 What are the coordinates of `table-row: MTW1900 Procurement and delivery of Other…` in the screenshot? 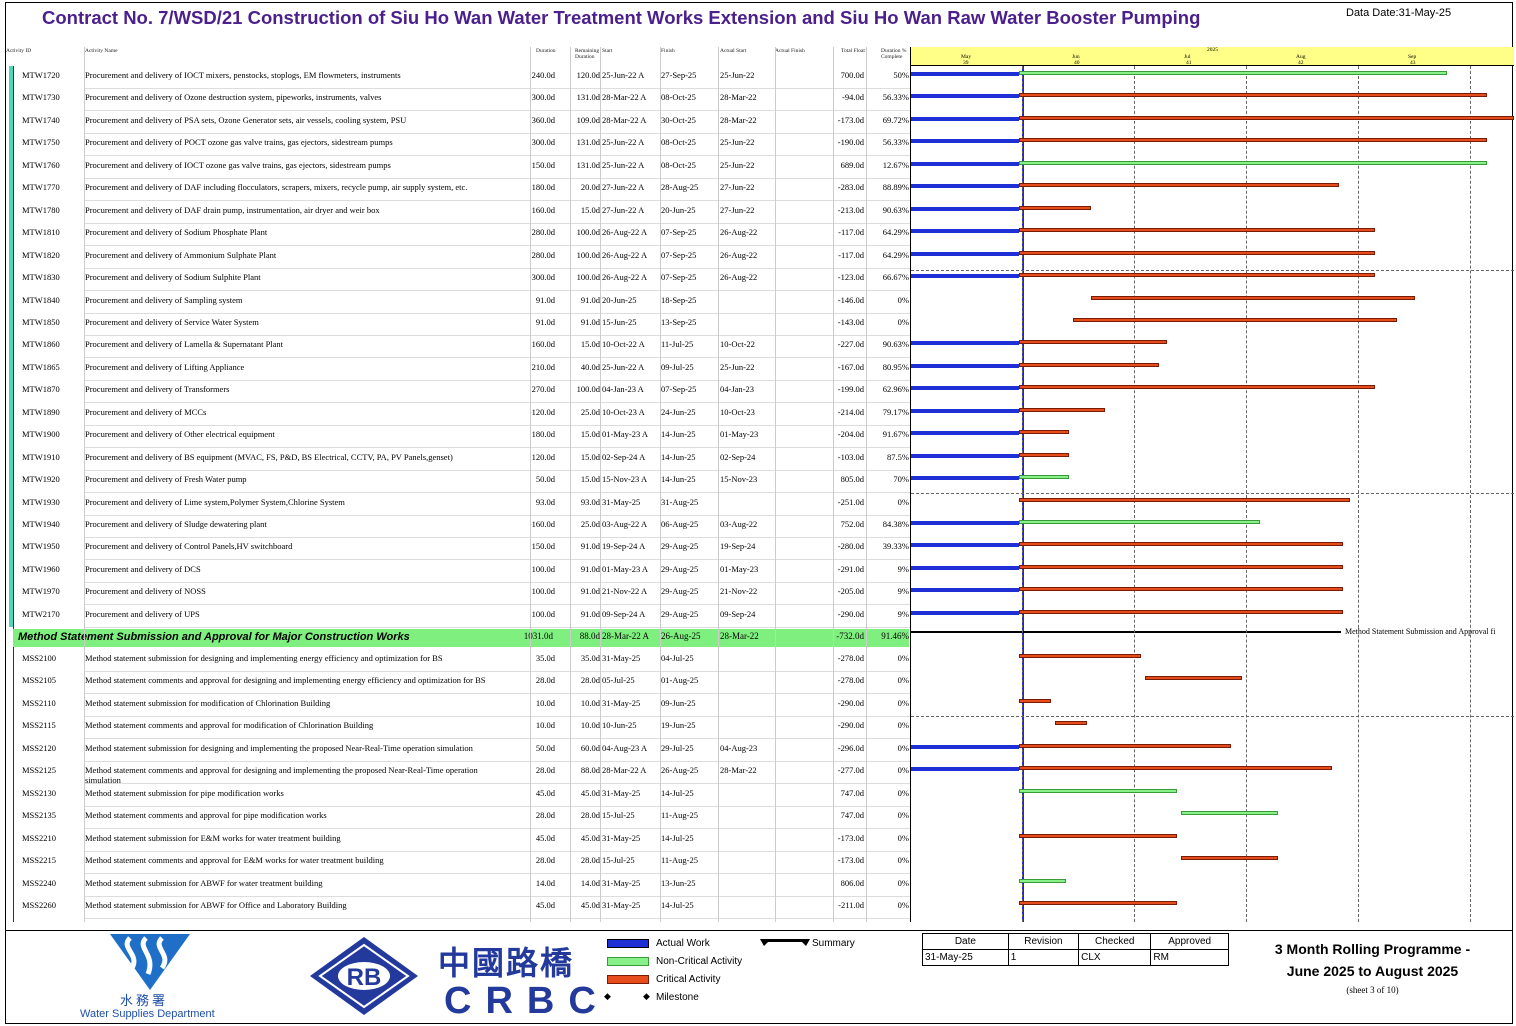 It's located at (457, 437).